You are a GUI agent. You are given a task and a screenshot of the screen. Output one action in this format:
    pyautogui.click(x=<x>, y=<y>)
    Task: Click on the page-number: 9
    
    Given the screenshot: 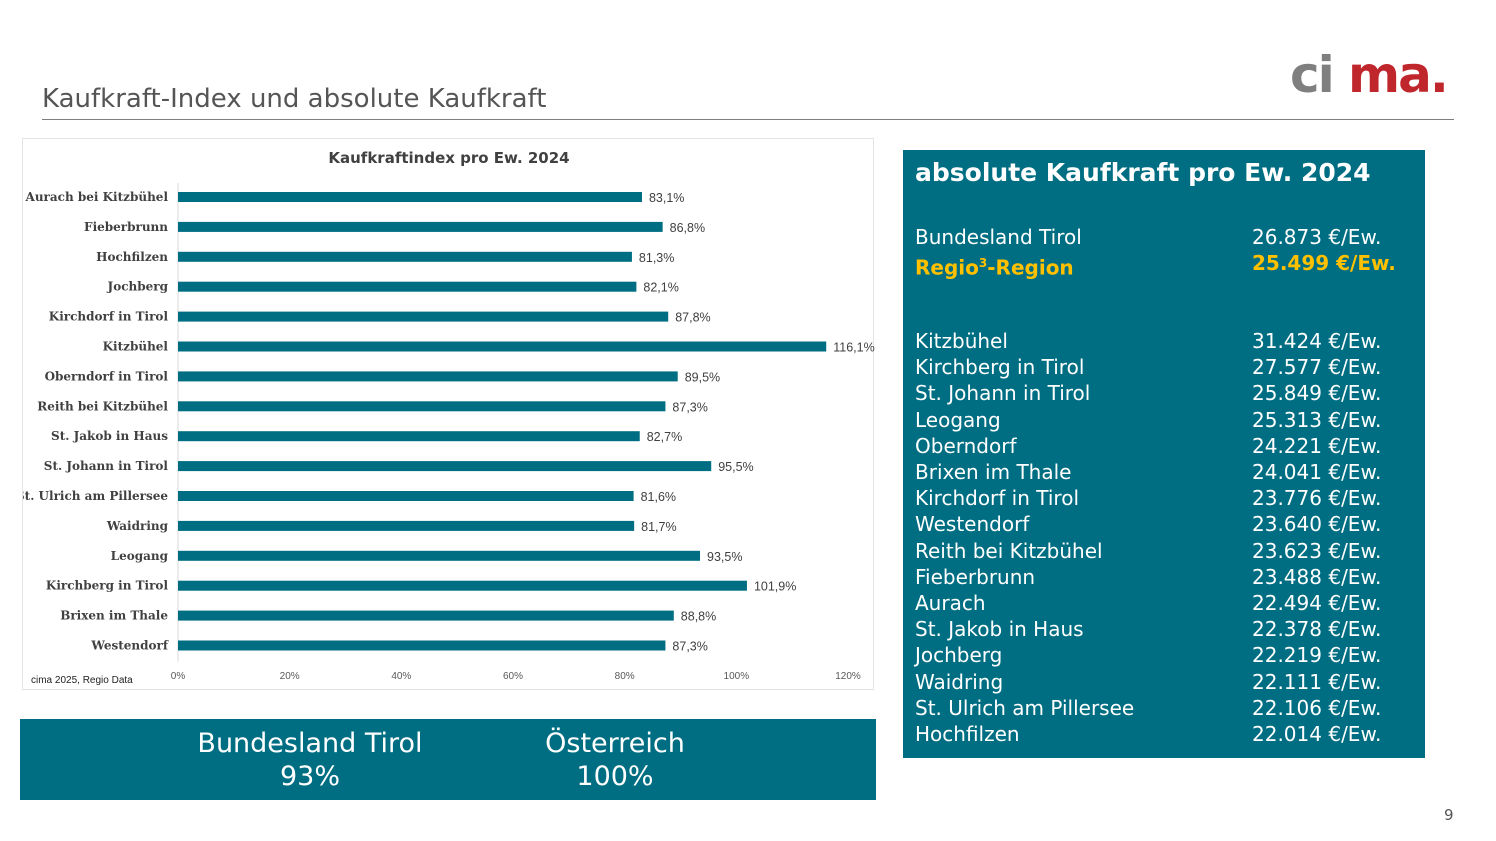 What is the action you would take?
    pyautogui.click(x=1449, y=815)
    